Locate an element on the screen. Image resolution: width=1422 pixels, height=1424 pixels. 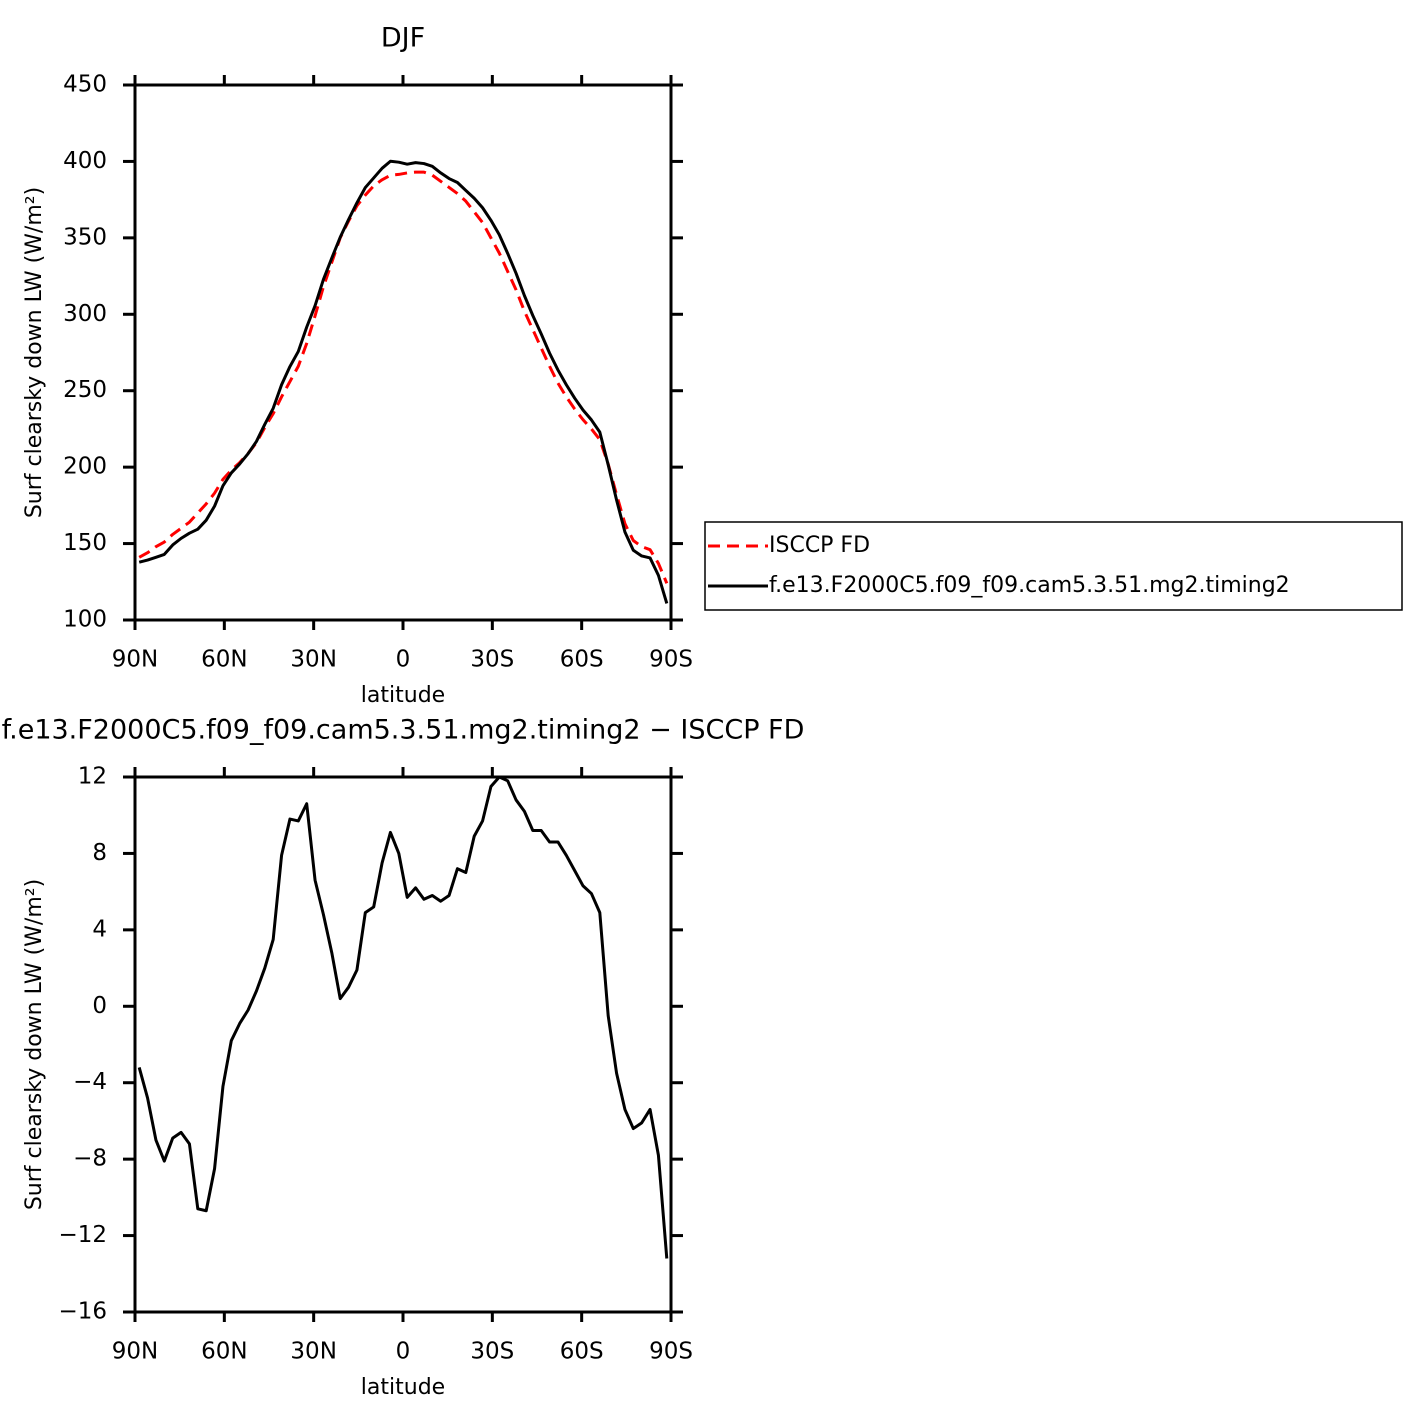
y-tick-label: 400 is located at coordinates (85, 161).